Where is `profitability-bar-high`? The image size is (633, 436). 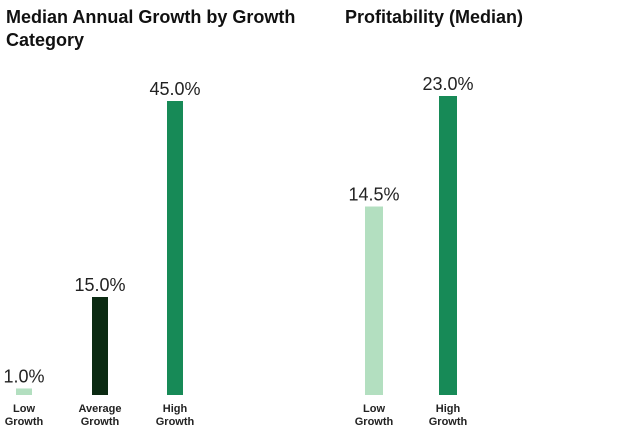 profitability-bar-high is located at coordinates (448, 245).